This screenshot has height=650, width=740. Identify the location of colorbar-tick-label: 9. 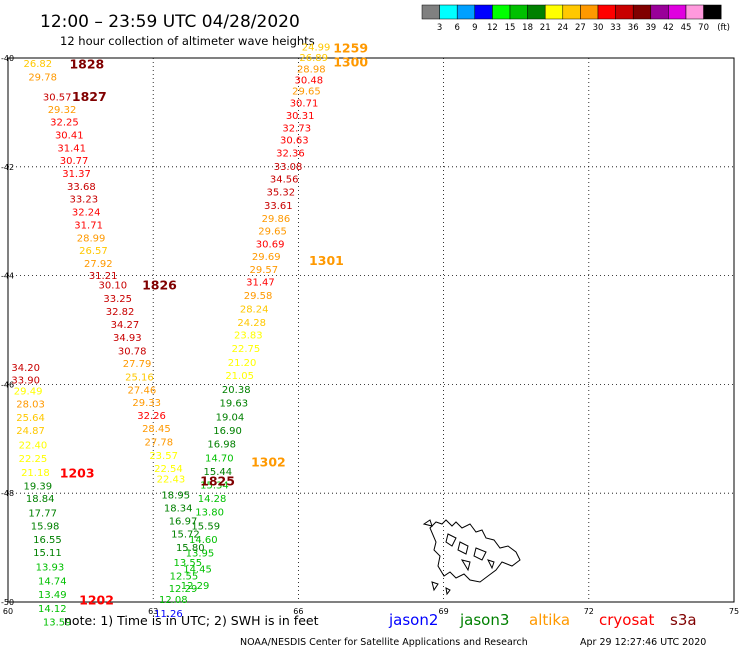
(474, 28).